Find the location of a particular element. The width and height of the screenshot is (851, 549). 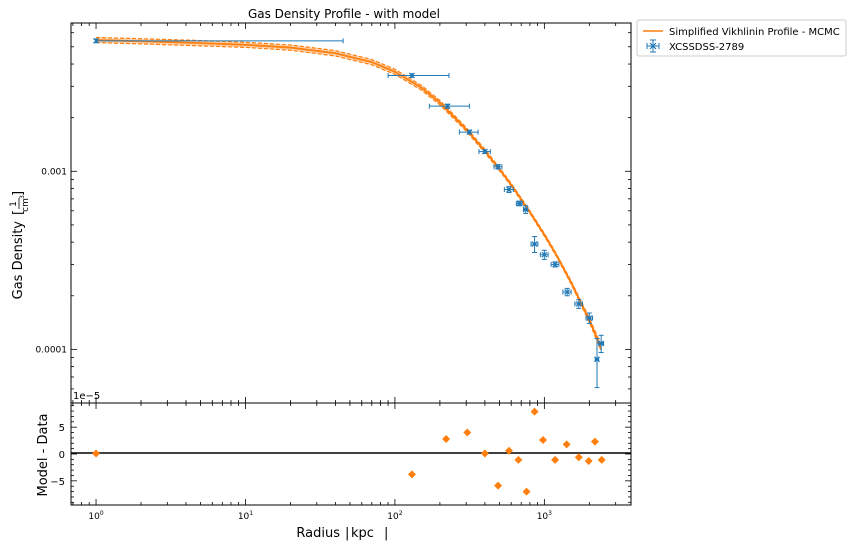

res-y-tick-label: 0 is located at coordinates (62, 455).